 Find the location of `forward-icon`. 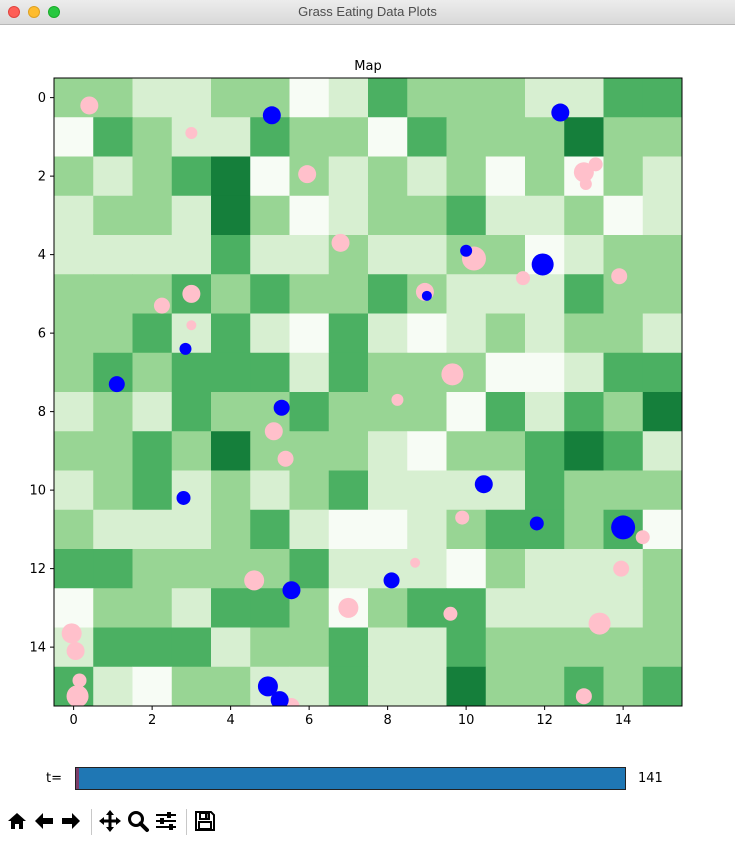

forward-icon is located at coordinates (71, 821).